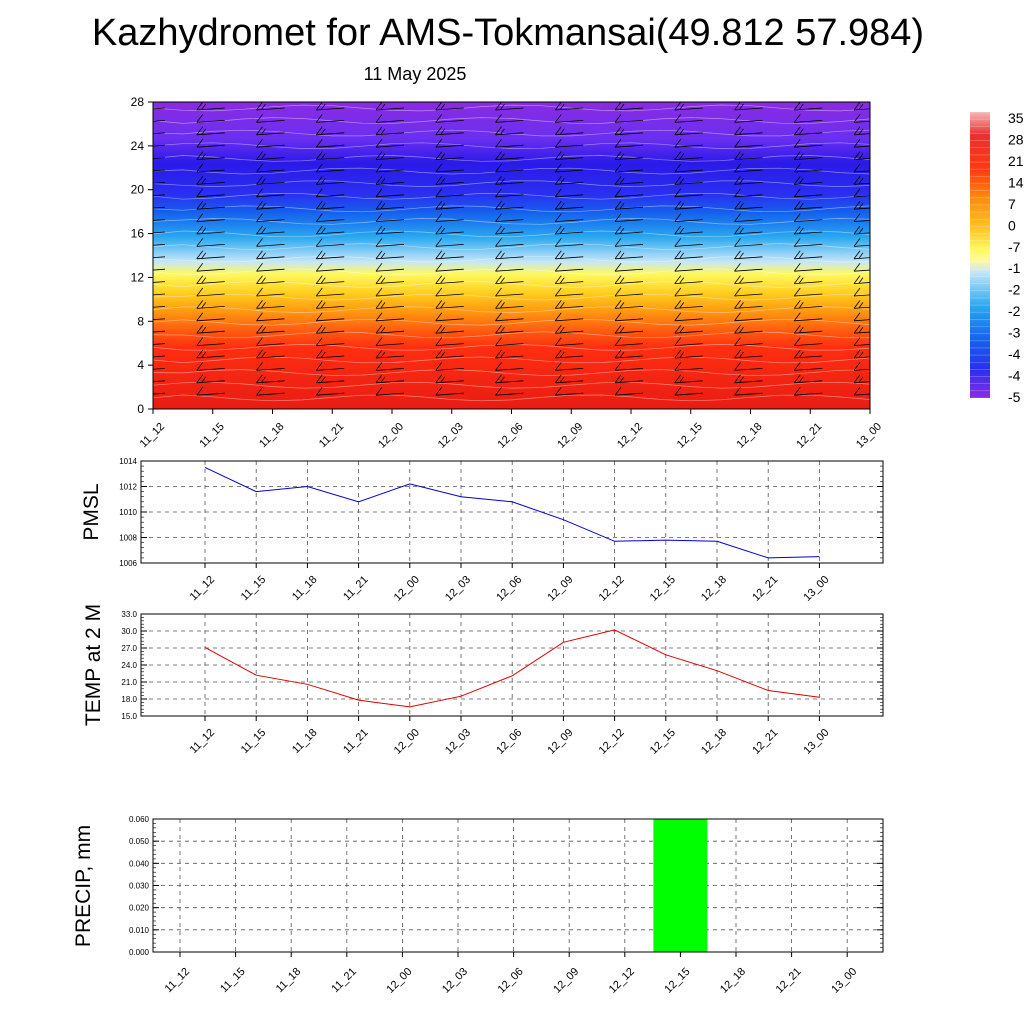 The height and width of the screenshot is (1024, 1024). Describe the element at coordinates (138, 102) in the screenshot. I see `heatmap-y-tick-label: 28` at that location.